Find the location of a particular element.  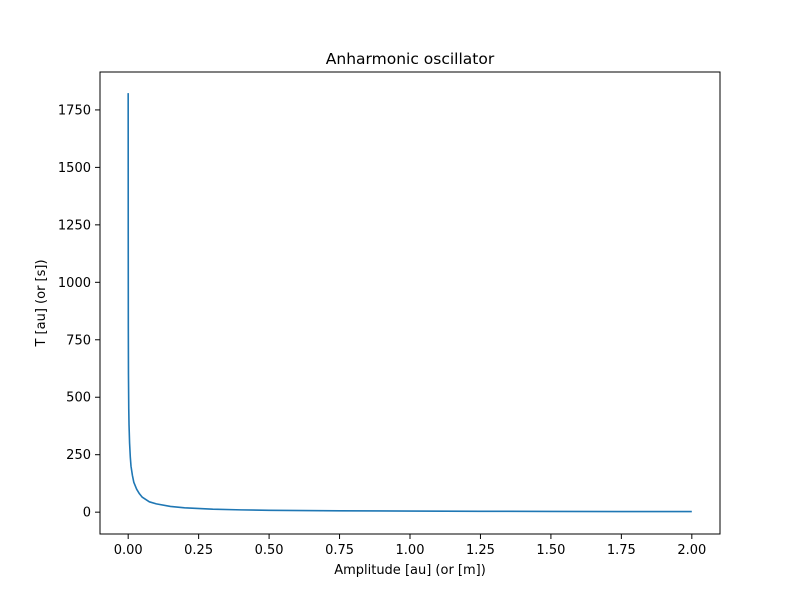

y-tick-label: 750 is located at coordinates (78, 340).